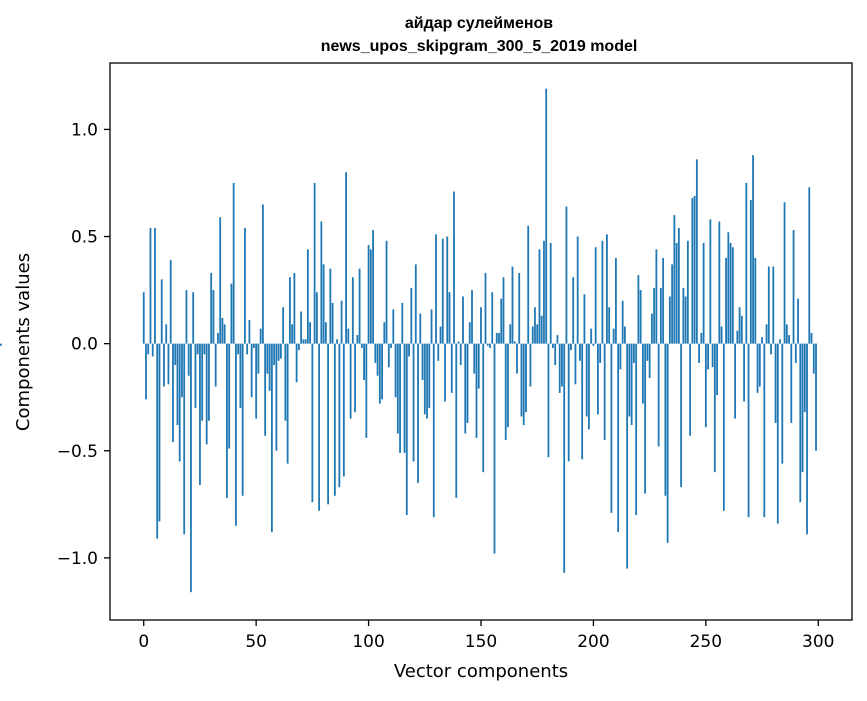 The image size is (867, 701). I want to click on x-tick-label: 100, so click(368, 642).